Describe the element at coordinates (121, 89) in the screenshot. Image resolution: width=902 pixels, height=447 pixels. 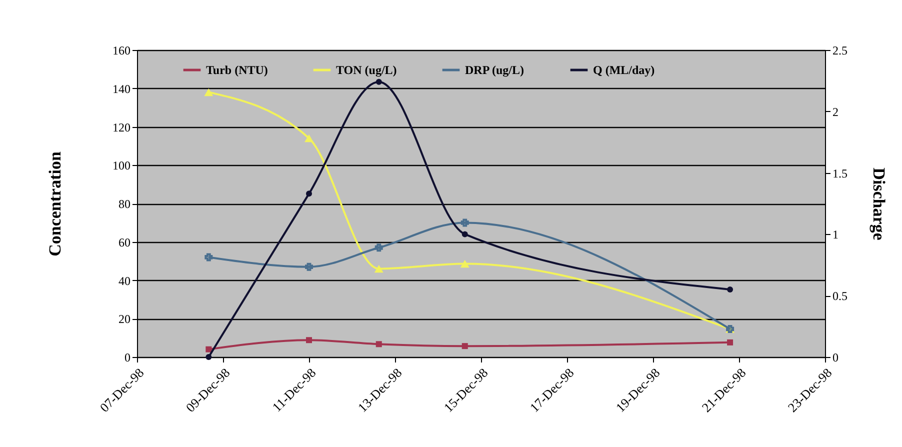
I see `y-tick-label: 140` at that location.